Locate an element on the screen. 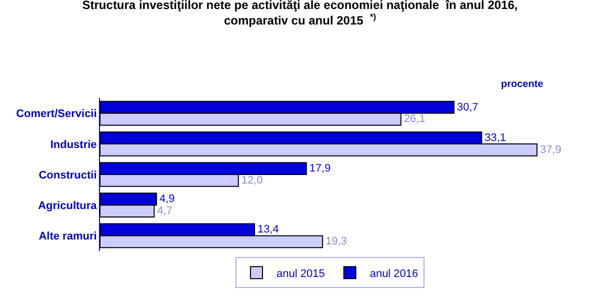 This screenshot has width=600, height=300. data-label: 37,9 is located at coordinates (551, 150).